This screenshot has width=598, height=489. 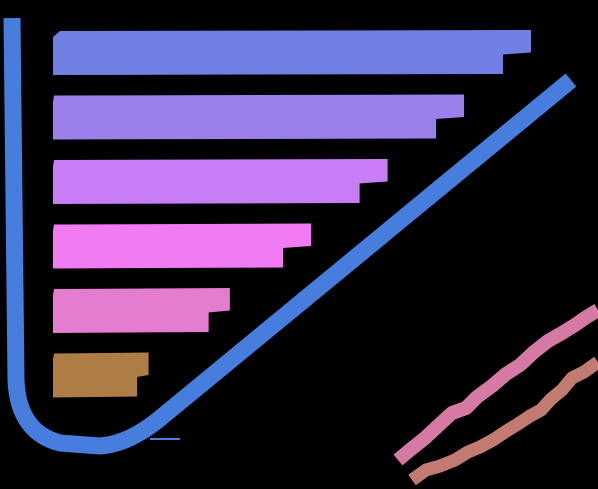 What do you see at coordinates (503, 421) in the screenshot?
I see `brown-scribble-icon` at bounding box center [503, 421].